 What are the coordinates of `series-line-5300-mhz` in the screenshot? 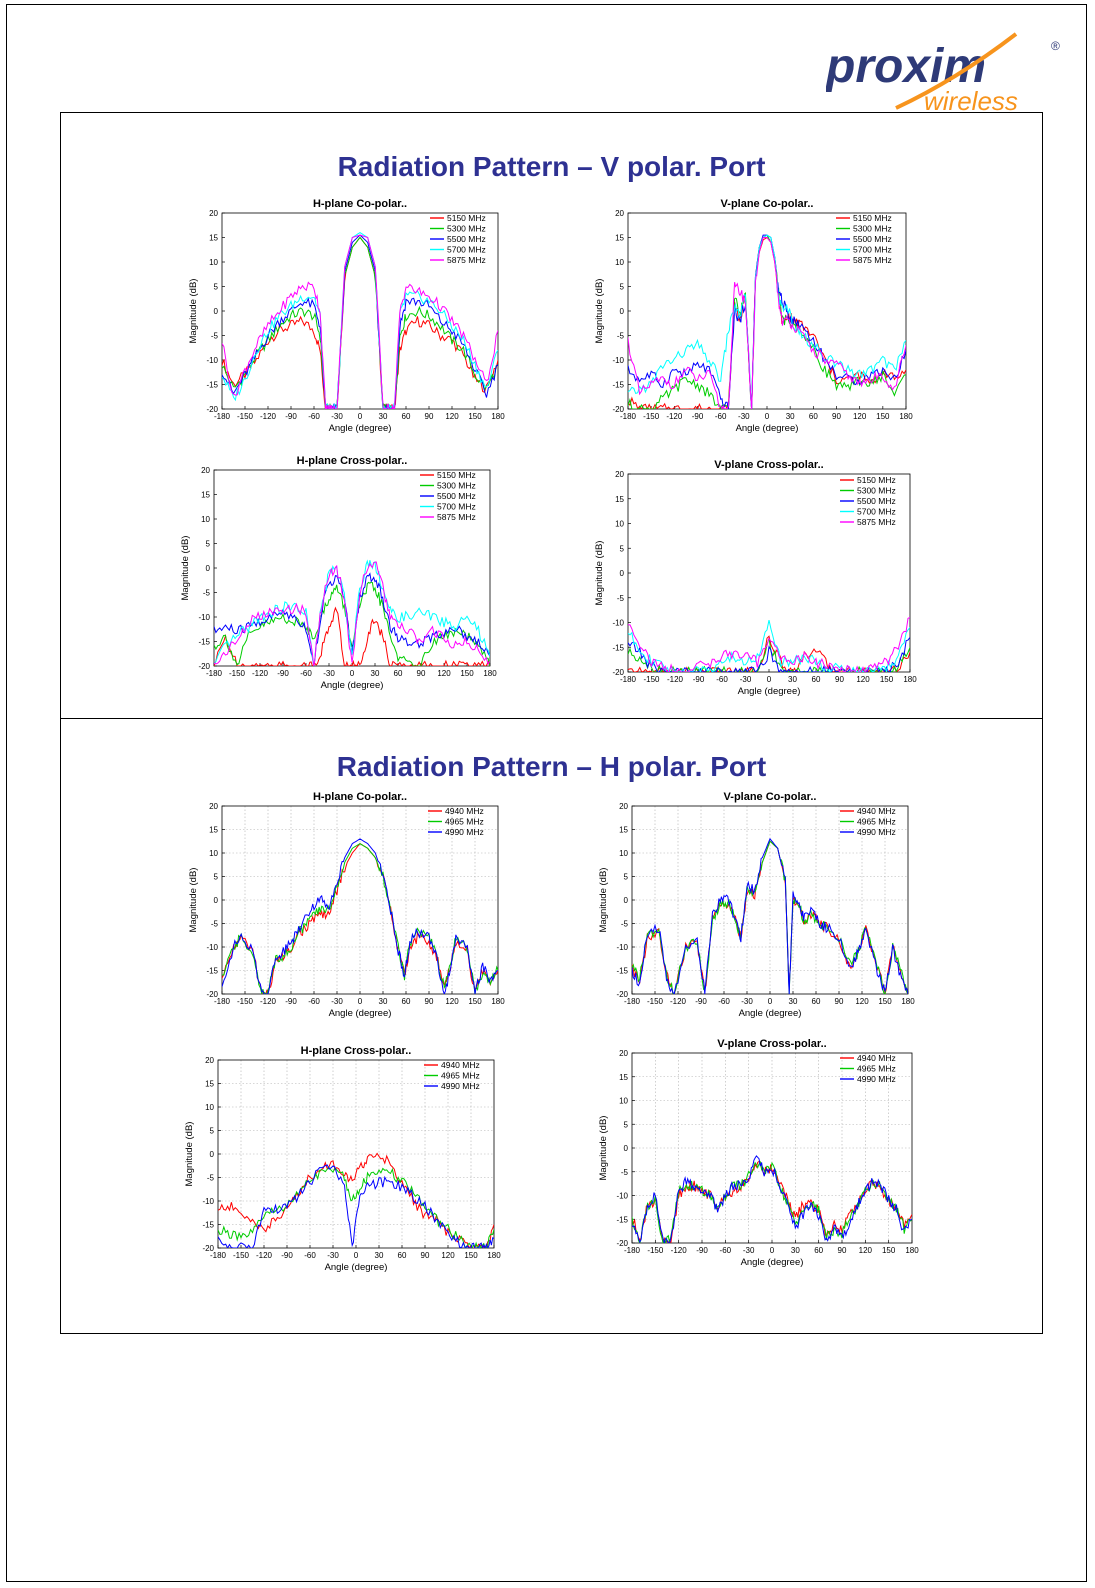 It's located at (352, 623).